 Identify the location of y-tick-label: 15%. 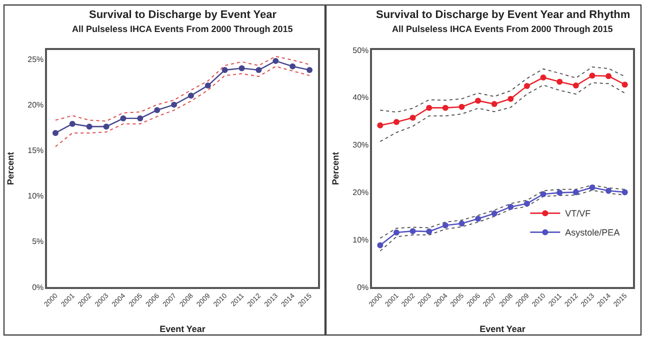
(36, 151).